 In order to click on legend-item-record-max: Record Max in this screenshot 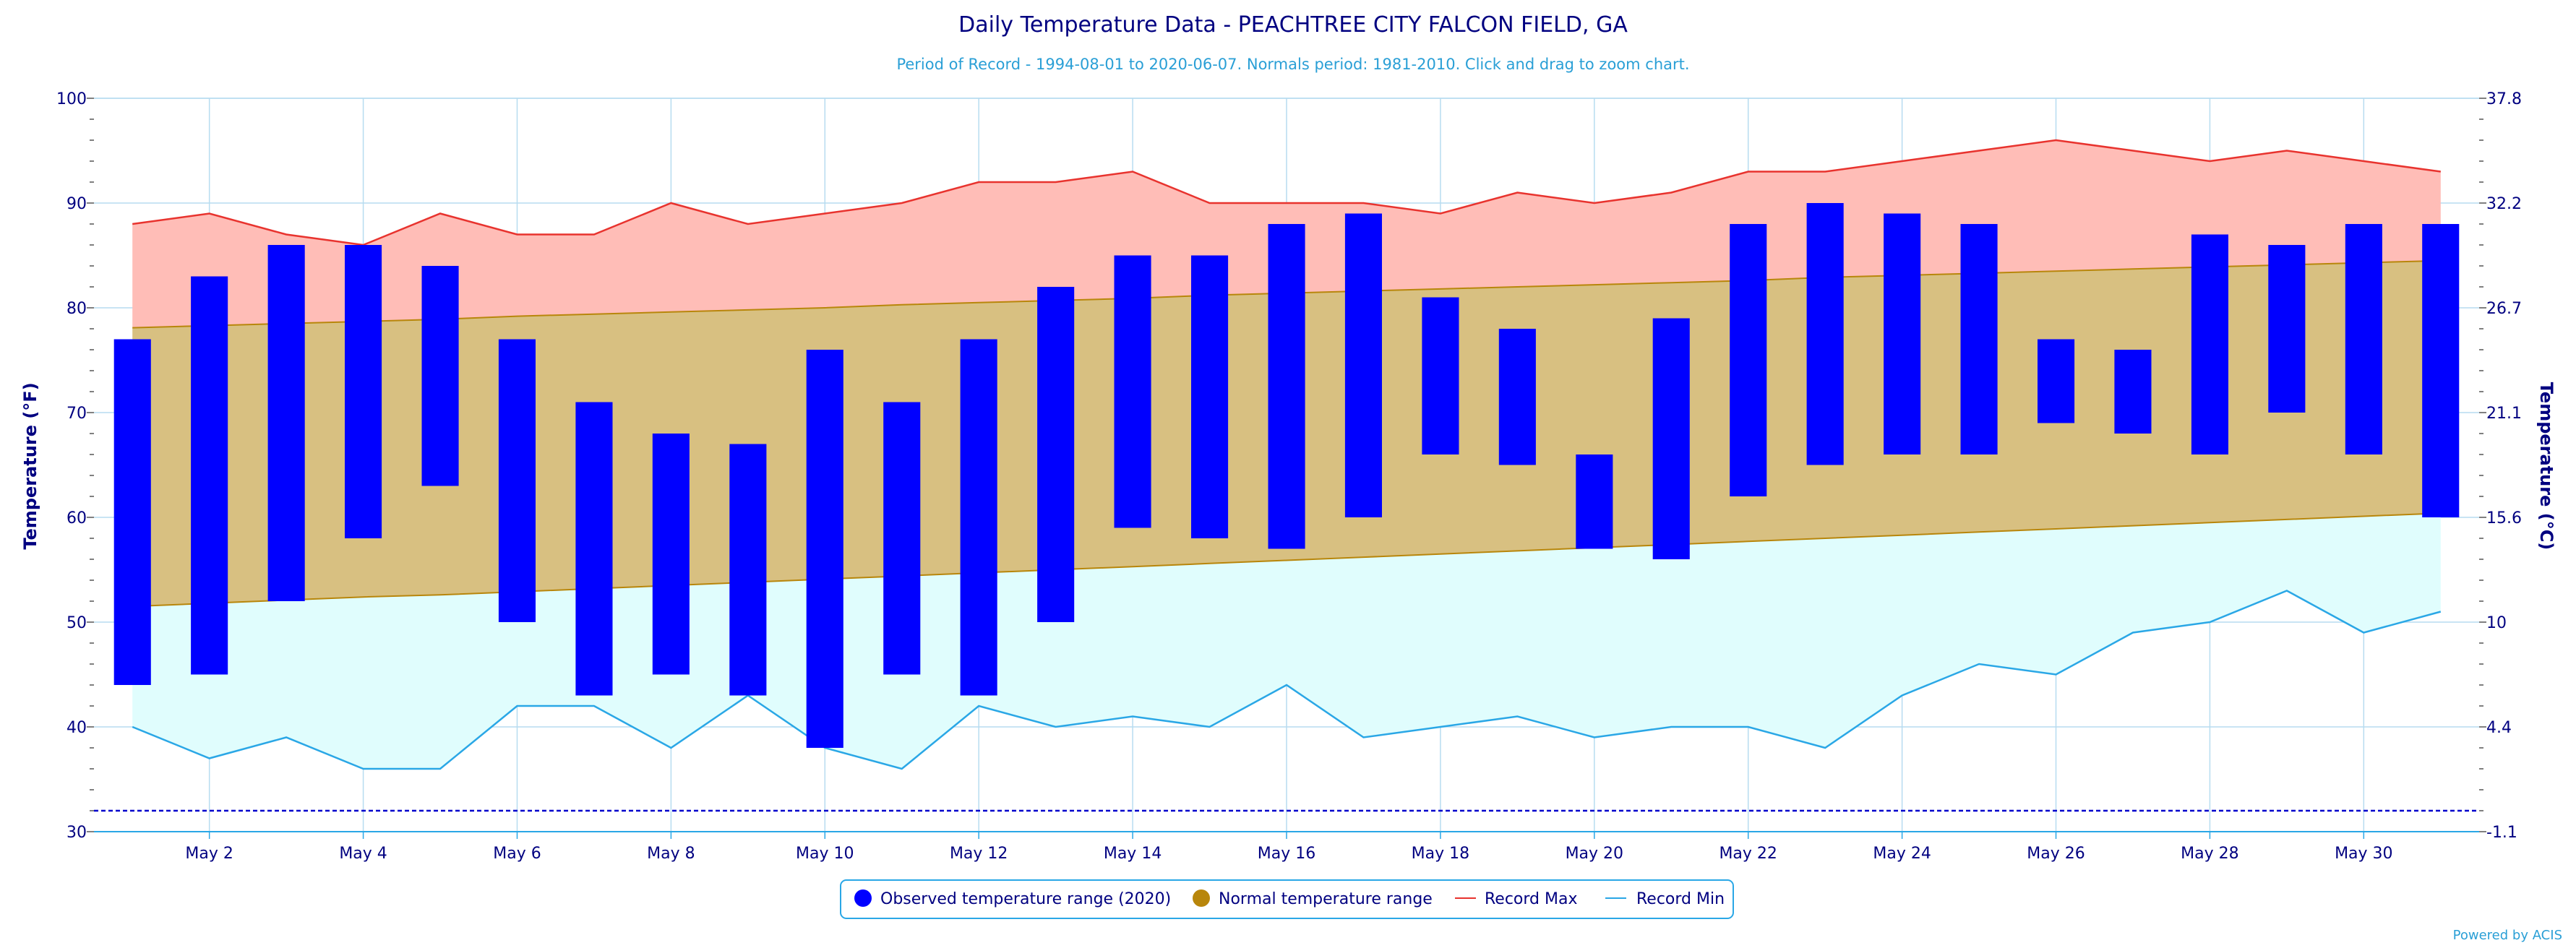, I will do `click(1517, 899)`.